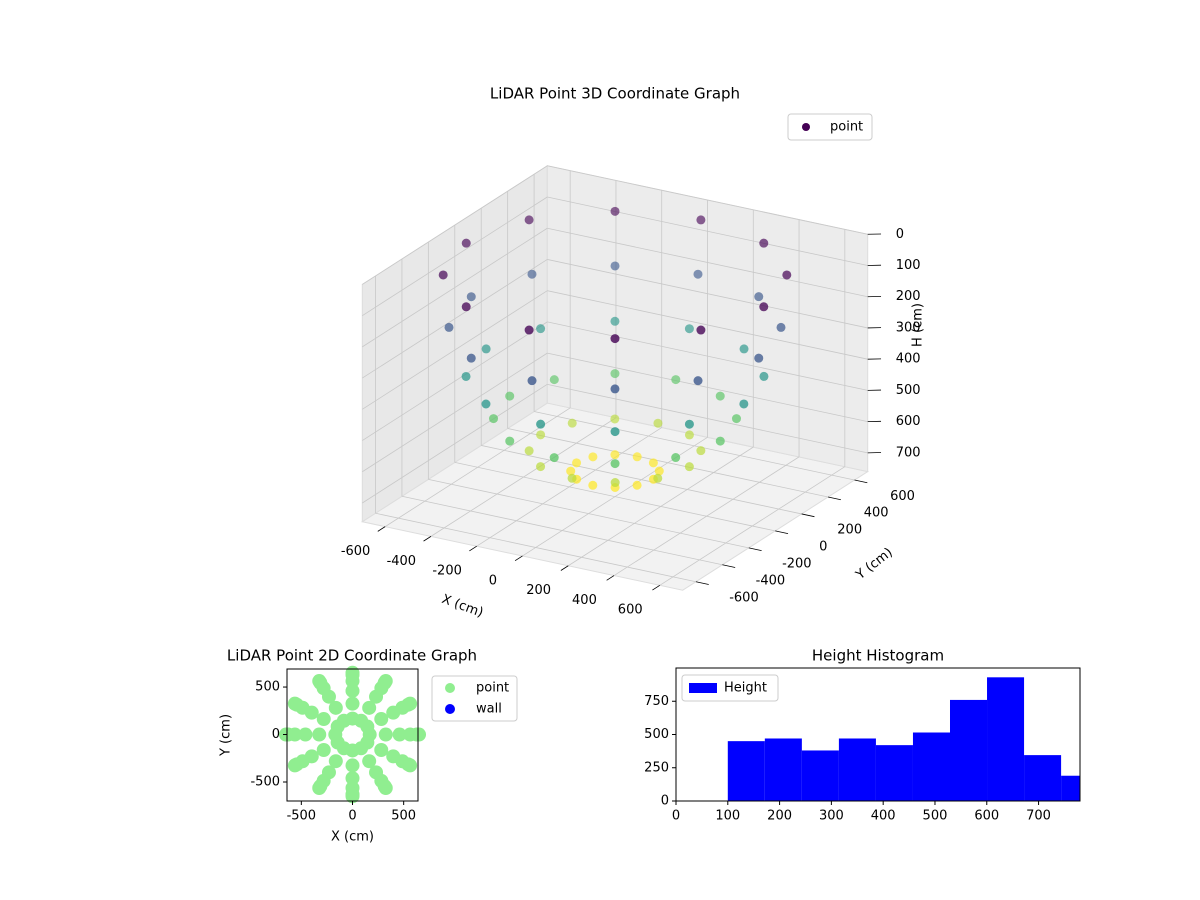  What do you see at coordinates (615, 94) in the screenshot?
I see `chart-title: LiDAR Point 3D Coordinate Graph` at bounding box center [615, 94].